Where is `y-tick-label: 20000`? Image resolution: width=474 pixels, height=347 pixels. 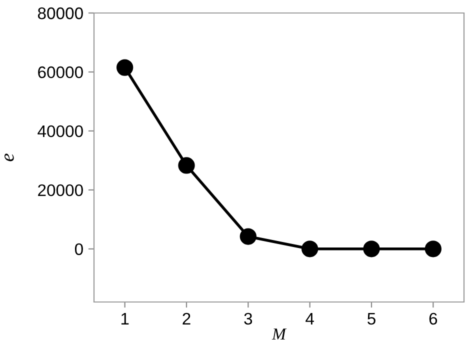
y-tick-label: 20000 is located at coordinates (60, 190).